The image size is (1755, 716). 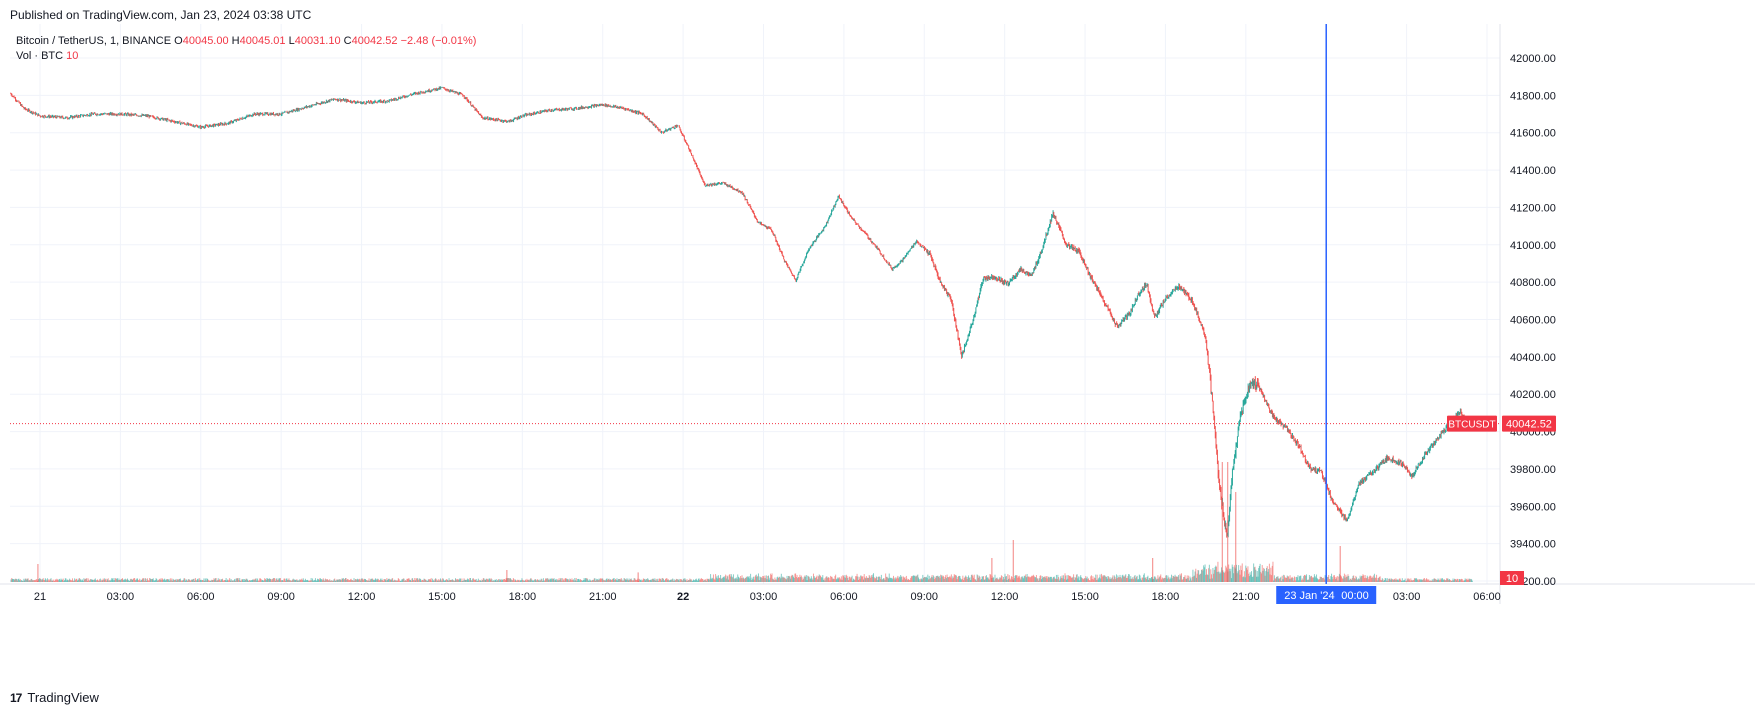 I want to click on footer-brand: 17 TradingView, so click(x=54, y=697).